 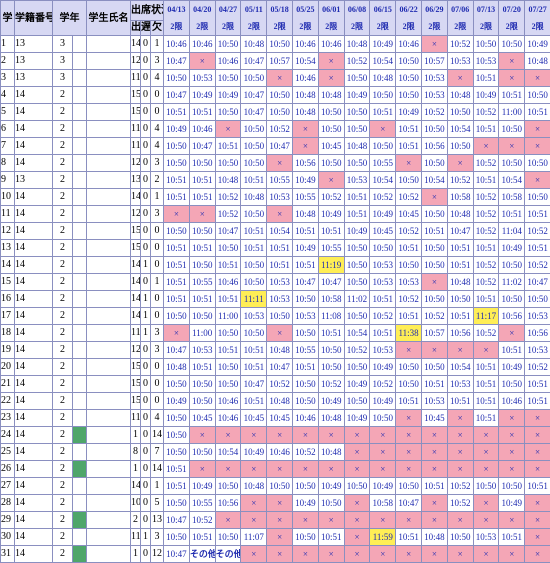 What do you see at coordinates (383, 61) in the screenshot?
I see `attendance-cell: 10:54` at bounding box center [383, 61].